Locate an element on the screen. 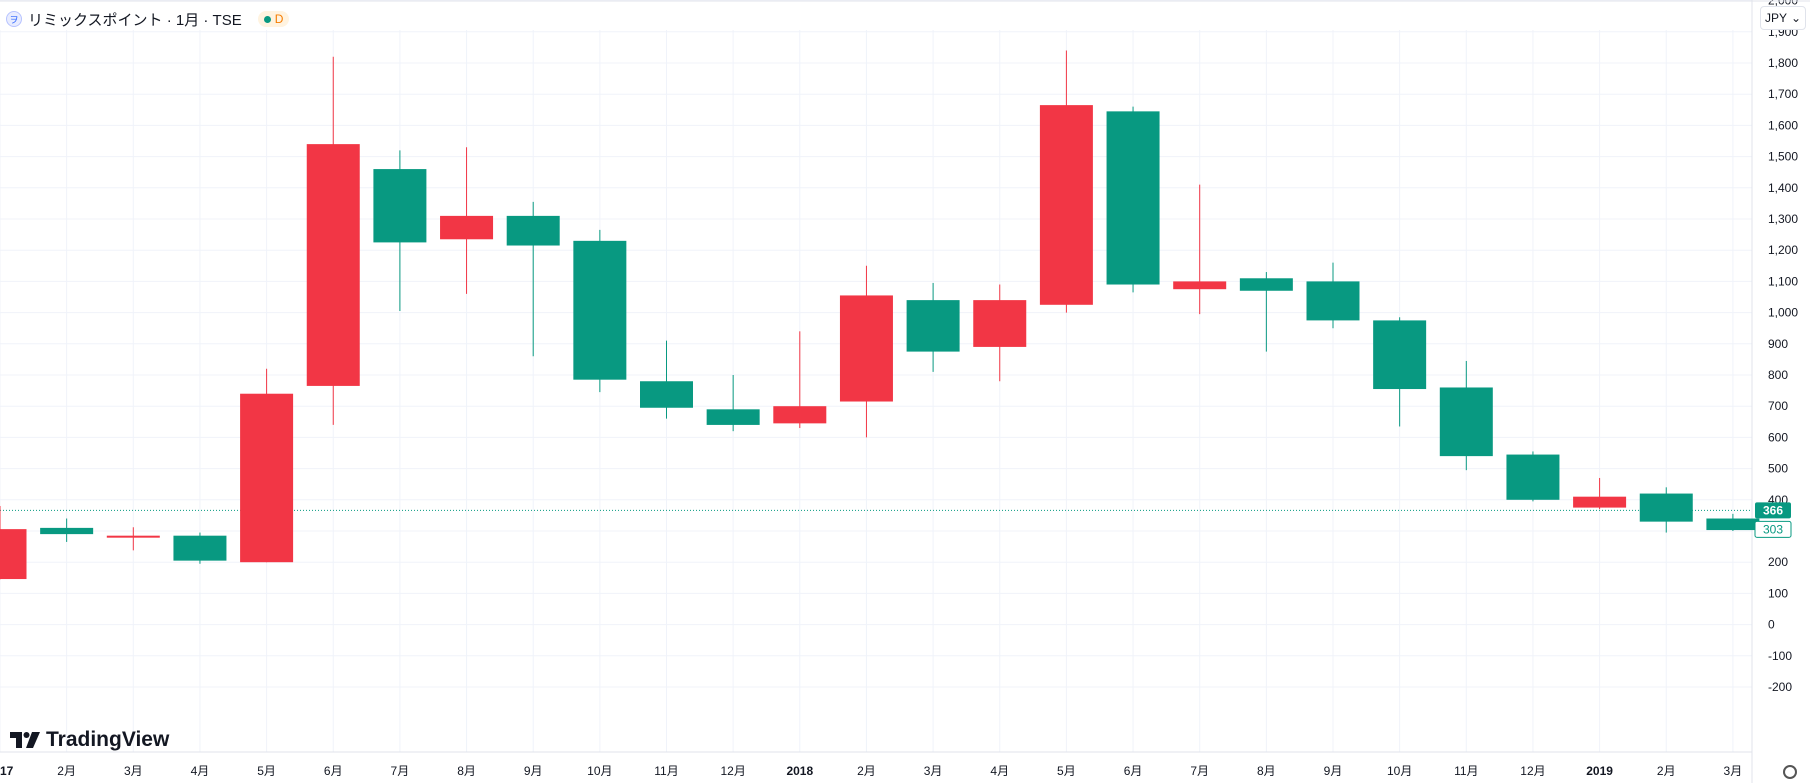 This screenshot has height=783, width=1810. market-status-badge: D is located at coordinates (273, 19).